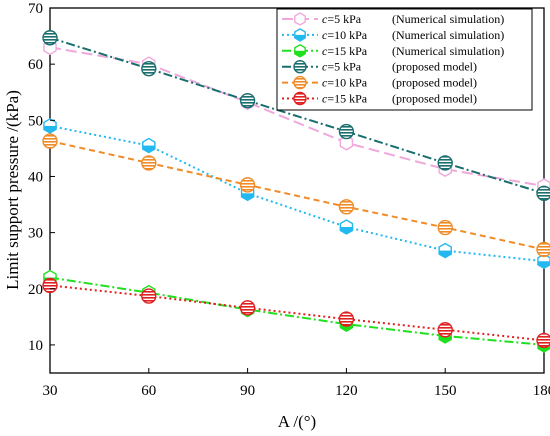 The width and height of the screenshot is (550, 436). I want to click on x-tick-label: 60, so click(148, 391).